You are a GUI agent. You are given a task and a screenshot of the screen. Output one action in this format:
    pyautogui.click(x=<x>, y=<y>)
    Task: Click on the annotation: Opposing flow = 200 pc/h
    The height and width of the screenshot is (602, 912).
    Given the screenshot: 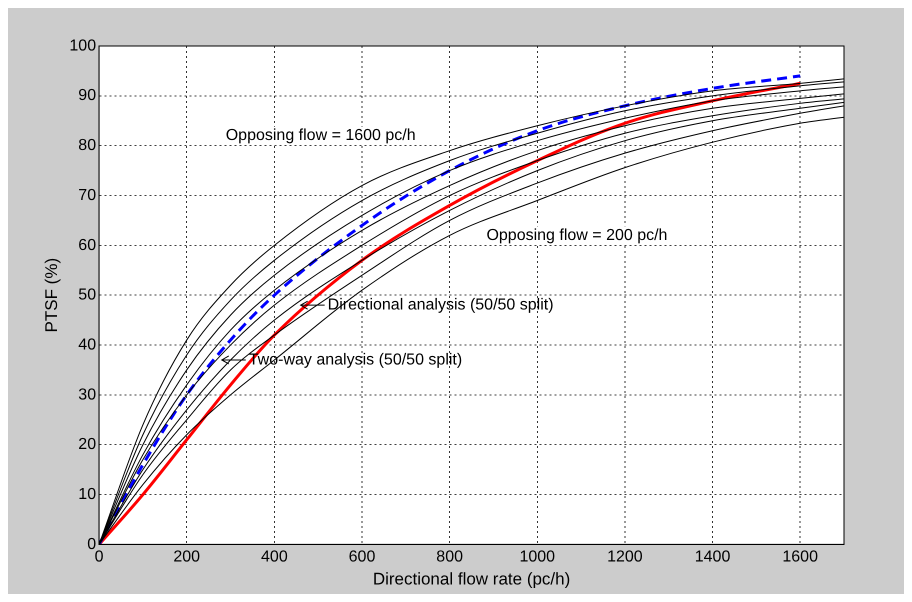 What is the action you would take?
    pyautogui.click(x=577, y=235)
    